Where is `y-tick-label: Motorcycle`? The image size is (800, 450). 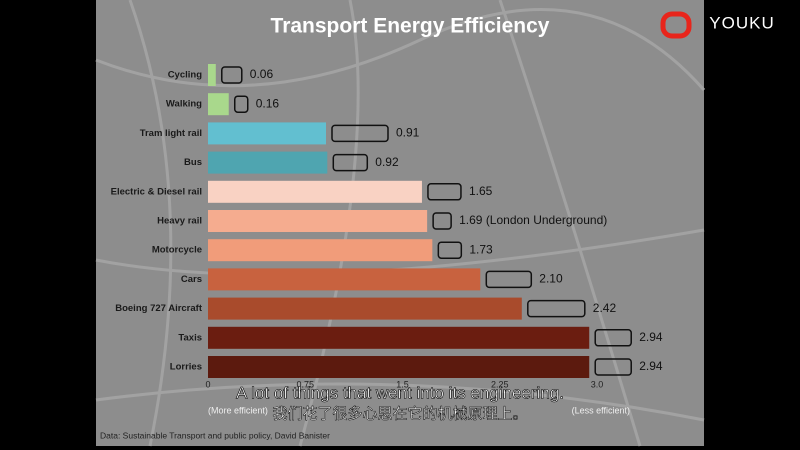 y-tick-label: Motorcycle is located at coordinates (177, 250).